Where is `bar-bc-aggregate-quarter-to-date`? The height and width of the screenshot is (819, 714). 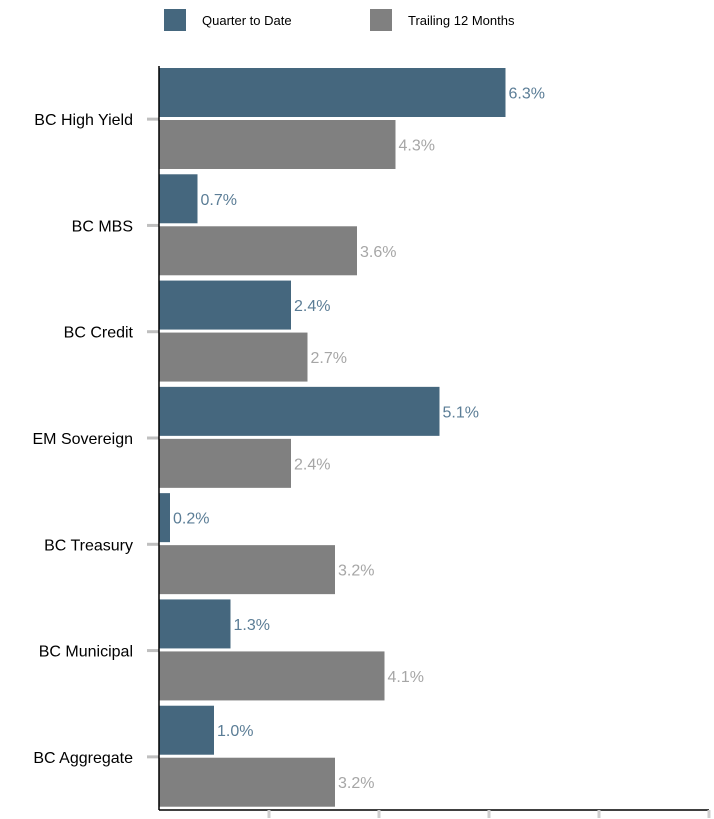 bar-bc-aggregate-quarter-to-date is located at coordinates (186, 730).